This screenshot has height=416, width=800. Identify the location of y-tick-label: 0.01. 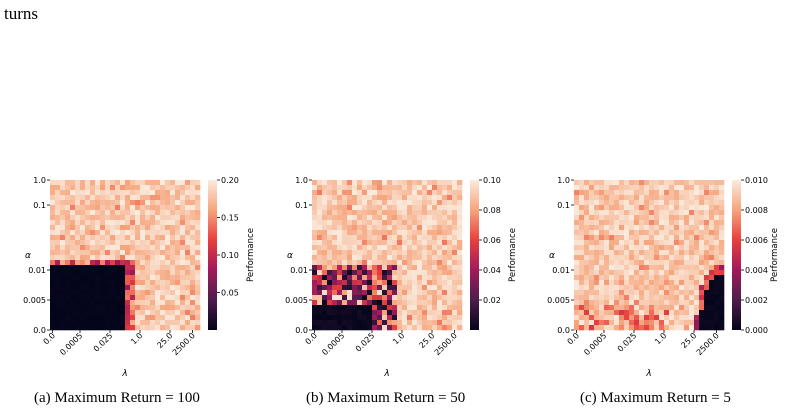
(299, 270).